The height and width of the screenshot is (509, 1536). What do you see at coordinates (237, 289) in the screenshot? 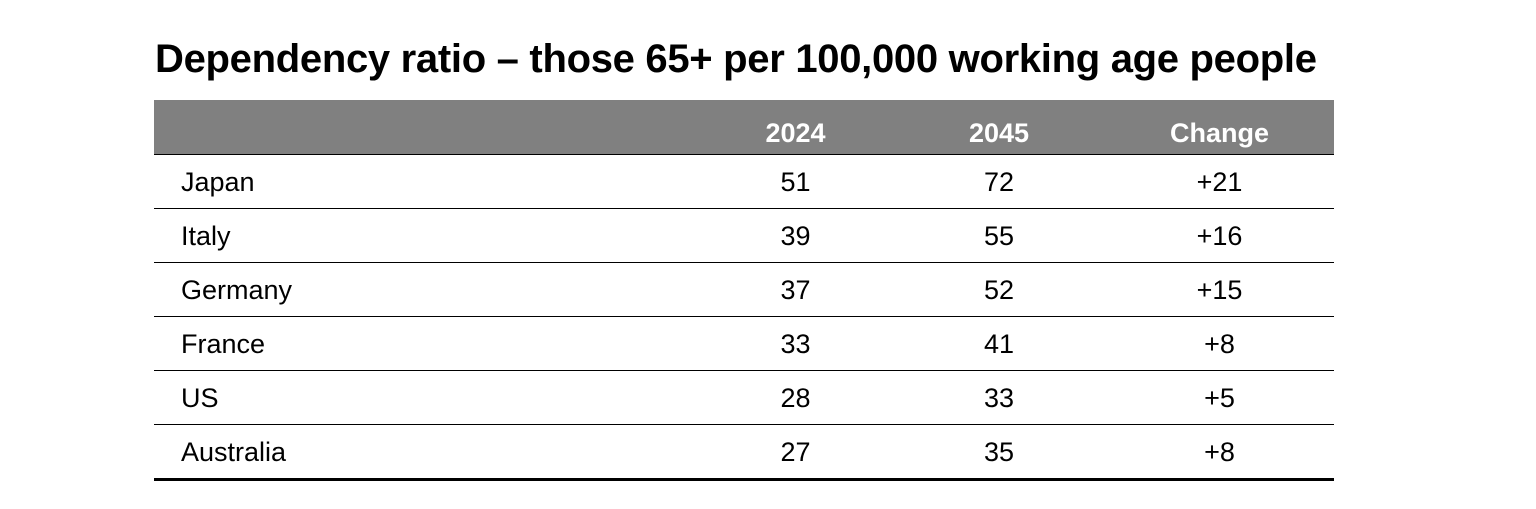
I see `country-cell: Germany` at bounding box center [237, 289].